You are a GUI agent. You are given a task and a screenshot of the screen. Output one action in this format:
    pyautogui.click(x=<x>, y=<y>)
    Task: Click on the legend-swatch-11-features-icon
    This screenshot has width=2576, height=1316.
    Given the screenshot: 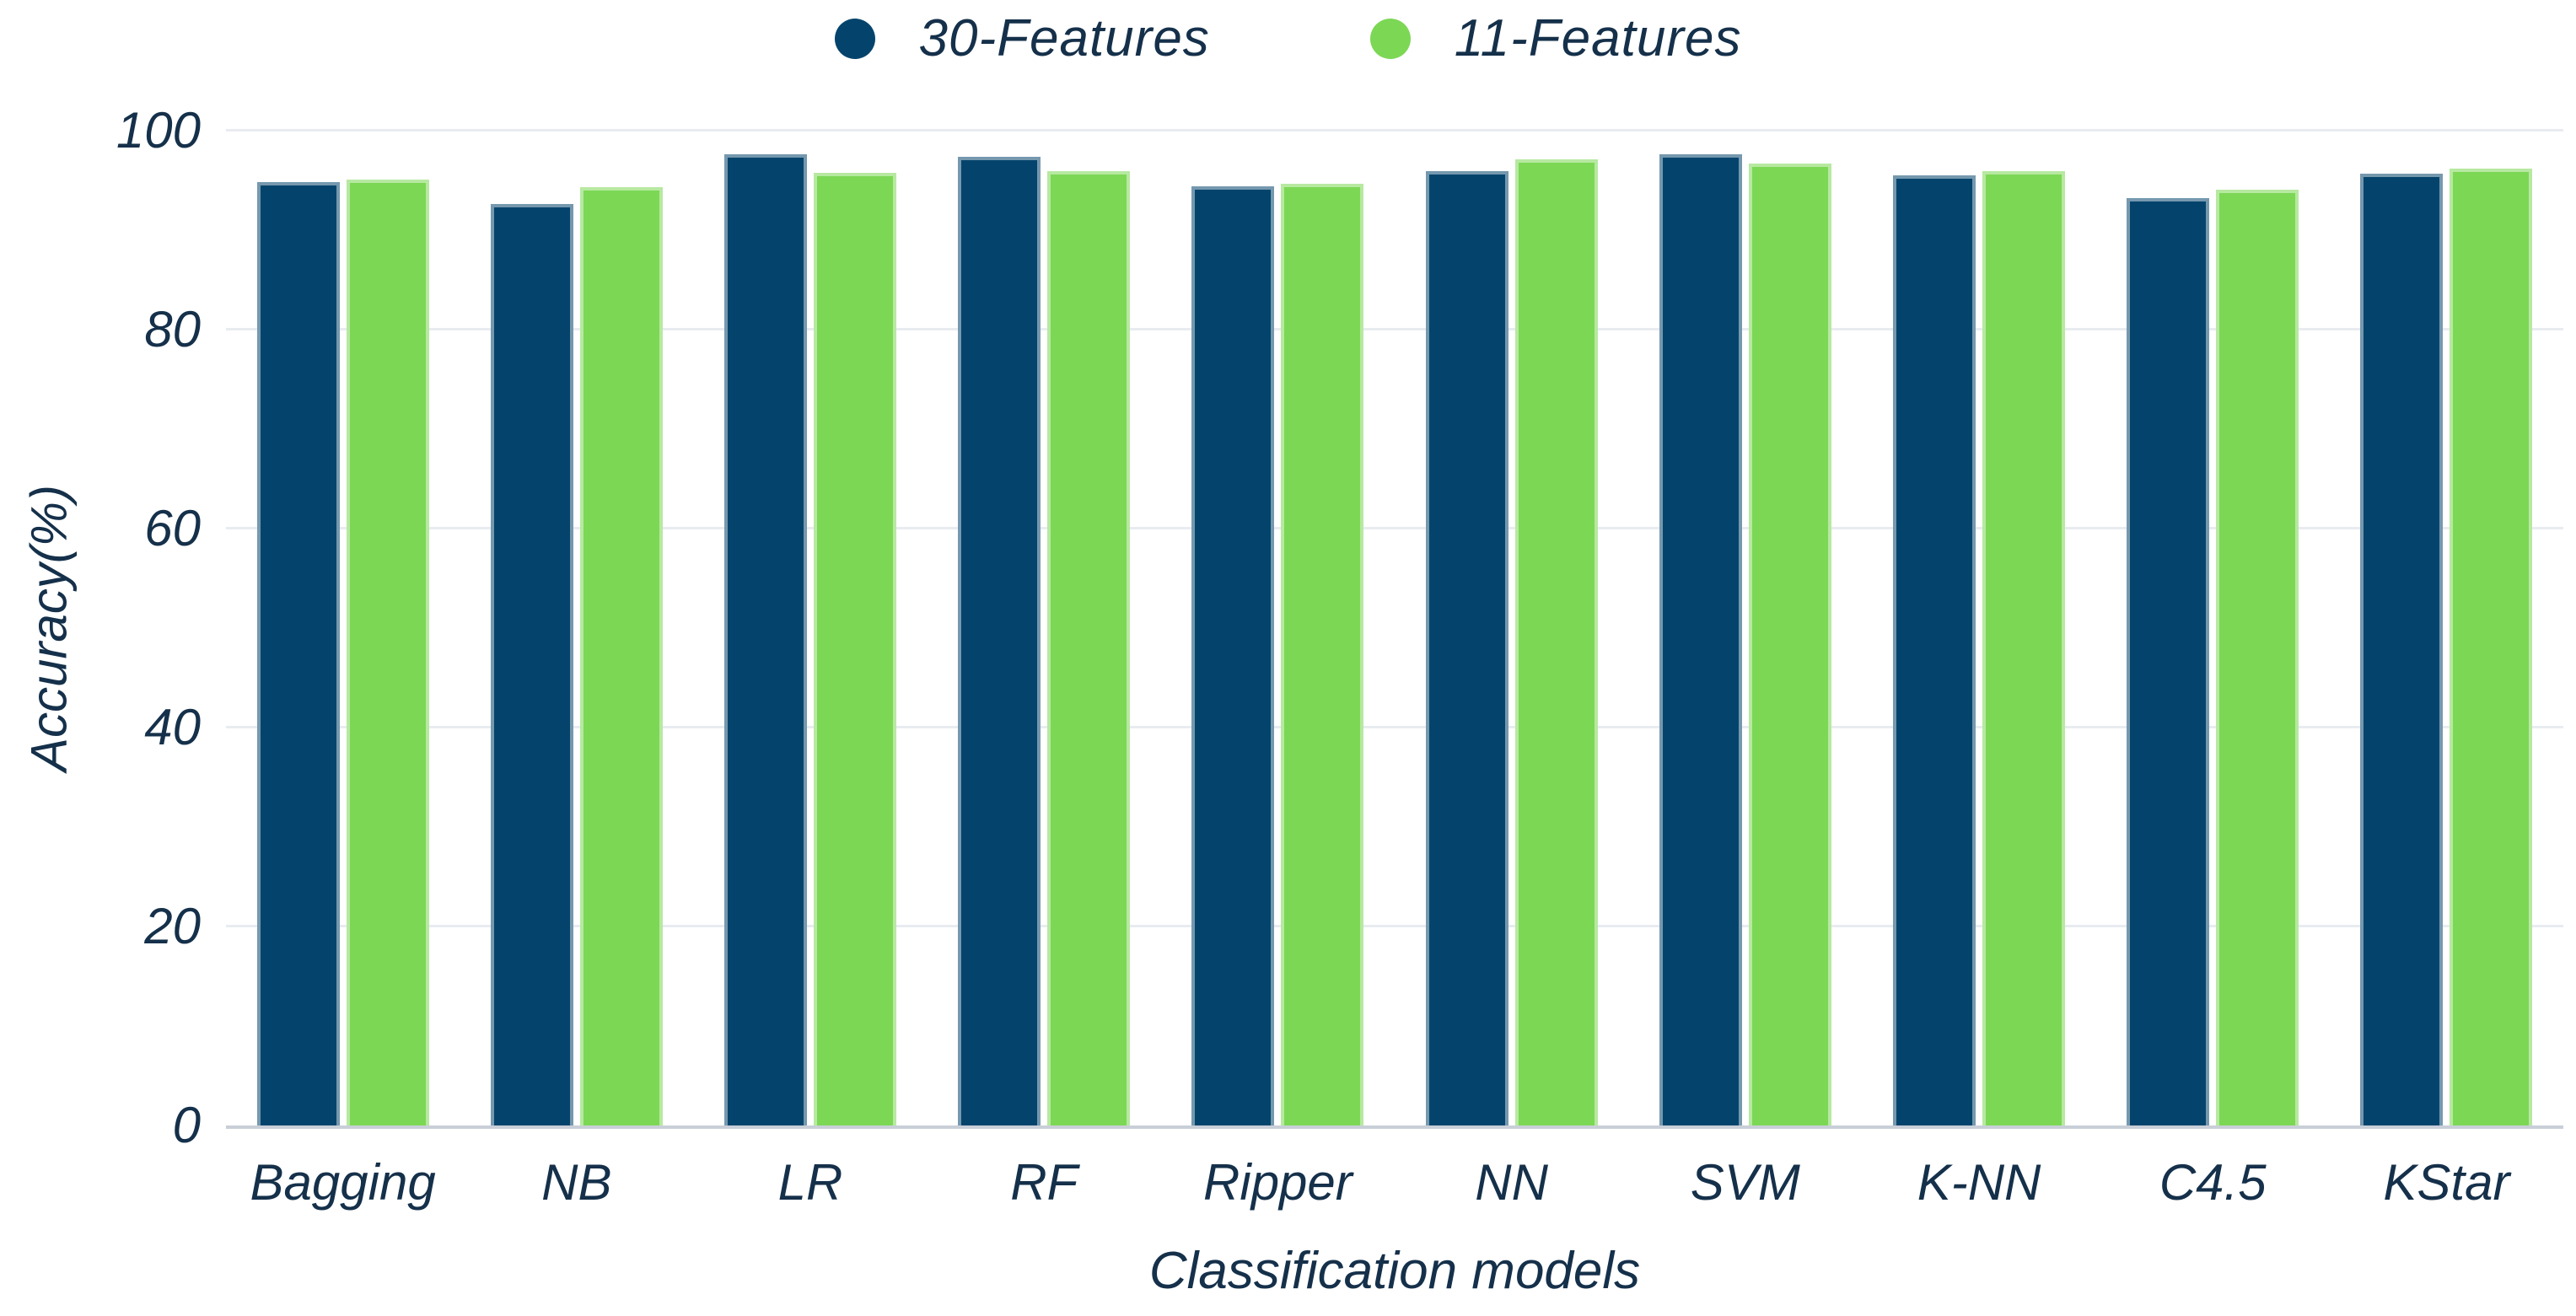 What is the action you would take?
    pyautogui.click(x=1390, y=38)
    